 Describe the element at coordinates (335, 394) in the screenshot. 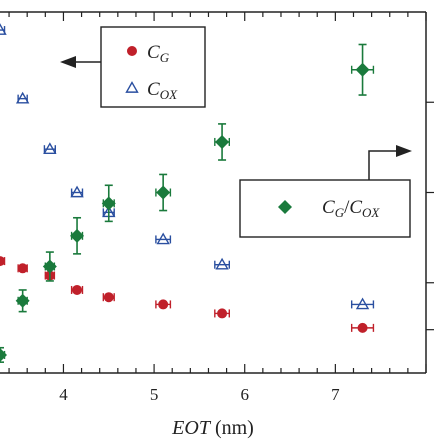

I see `x-tick-label: 7` at that location.